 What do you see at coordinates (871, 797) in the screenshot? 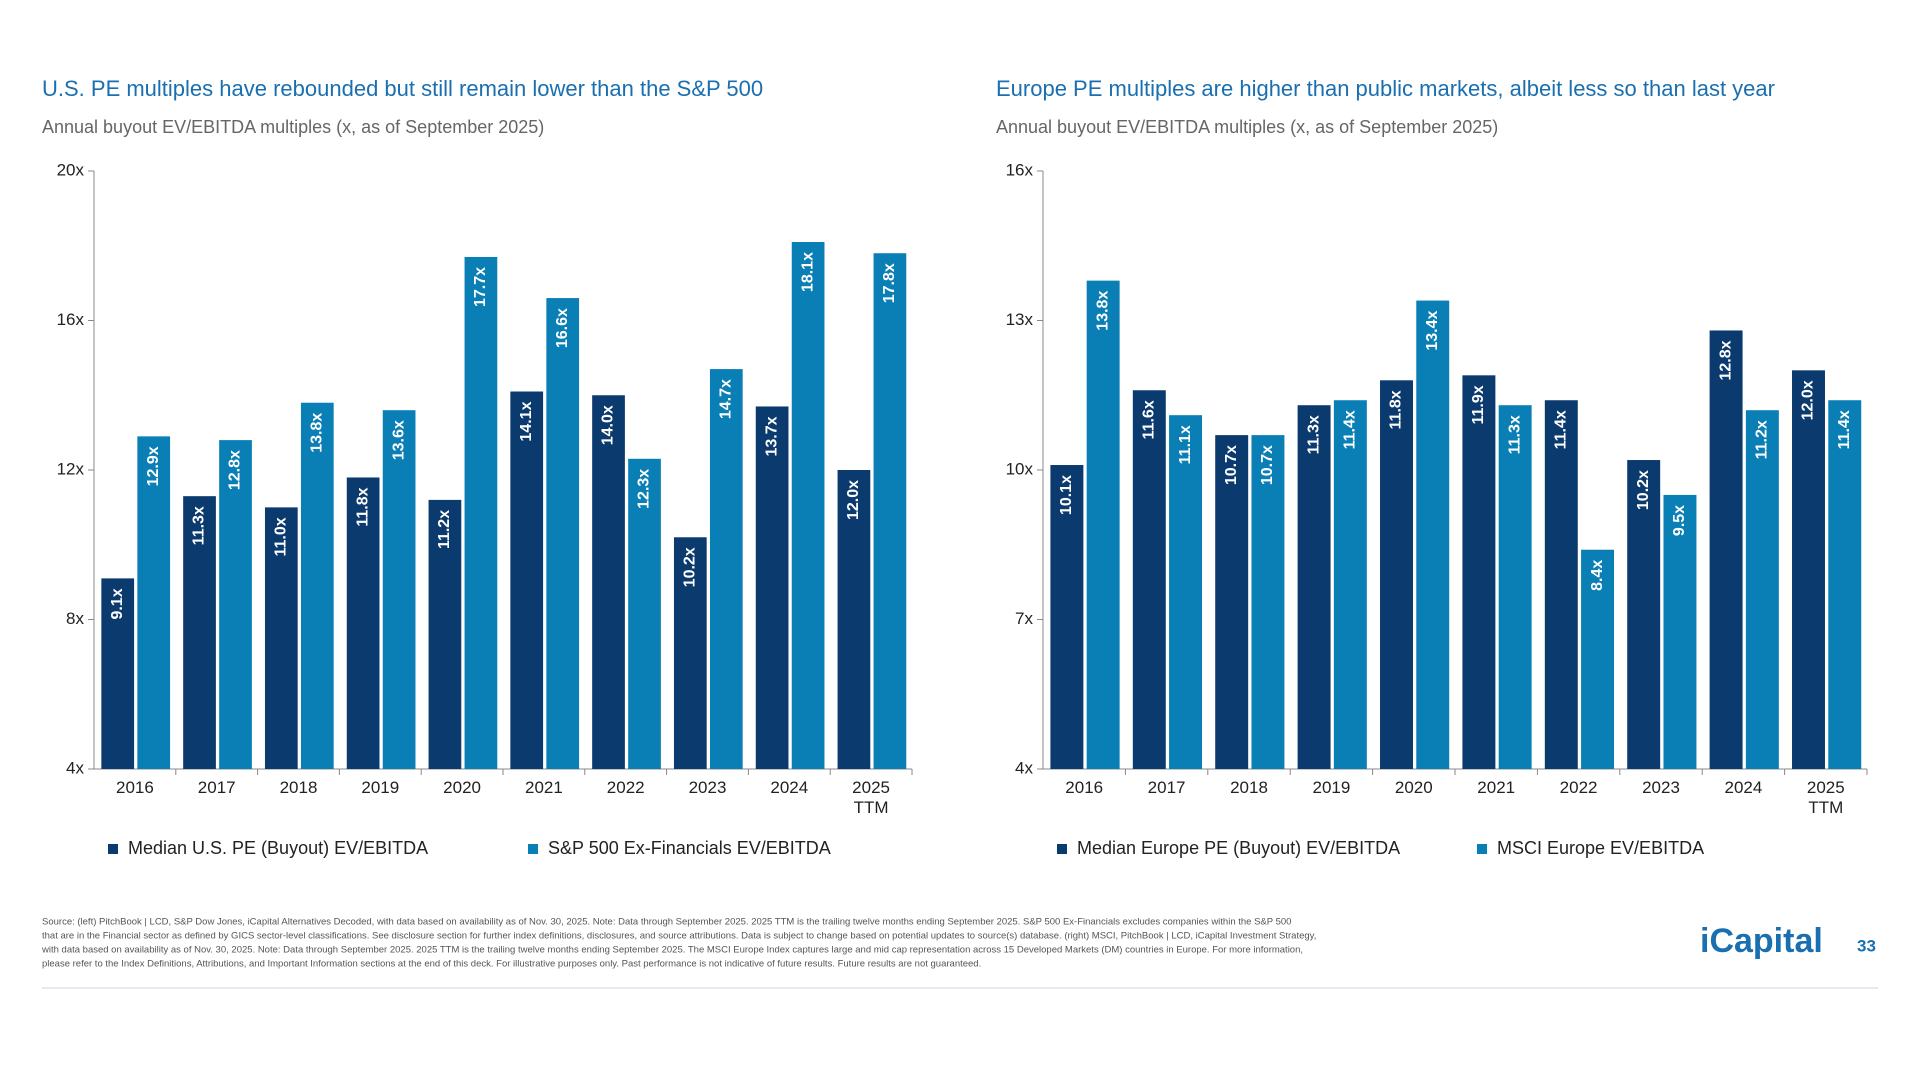
I see `x-tick-label: 2025 TTM` at bounding box center [871, 797].